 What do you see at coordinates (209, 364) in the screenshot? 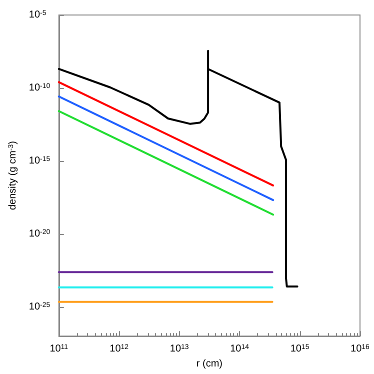
I see `x-axis-title: r (cm)` at bounding box center [209, 364].